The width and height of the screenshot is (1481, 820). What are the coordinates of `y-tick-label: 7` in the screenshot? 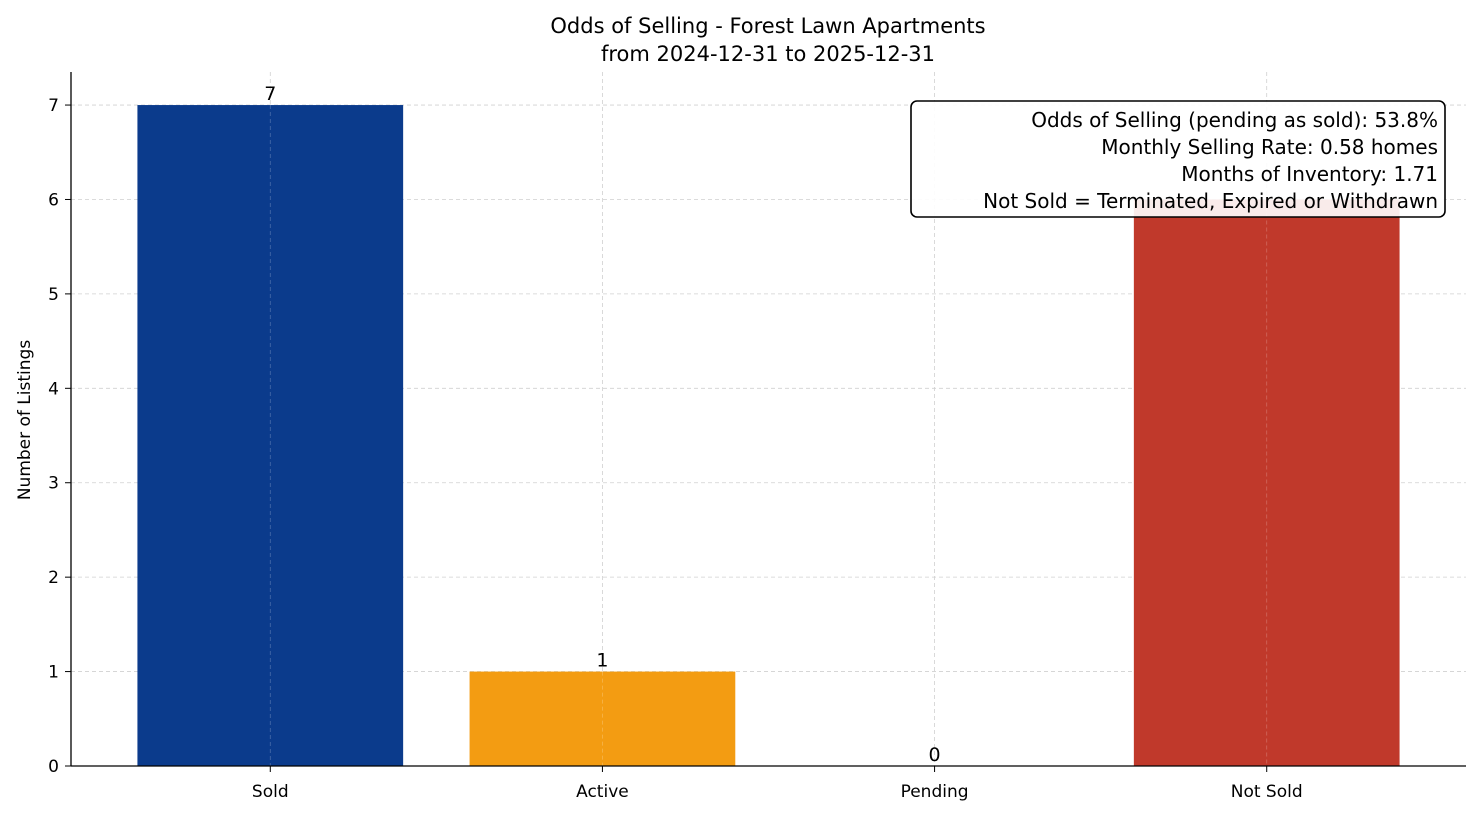 It's located at (53, 106).